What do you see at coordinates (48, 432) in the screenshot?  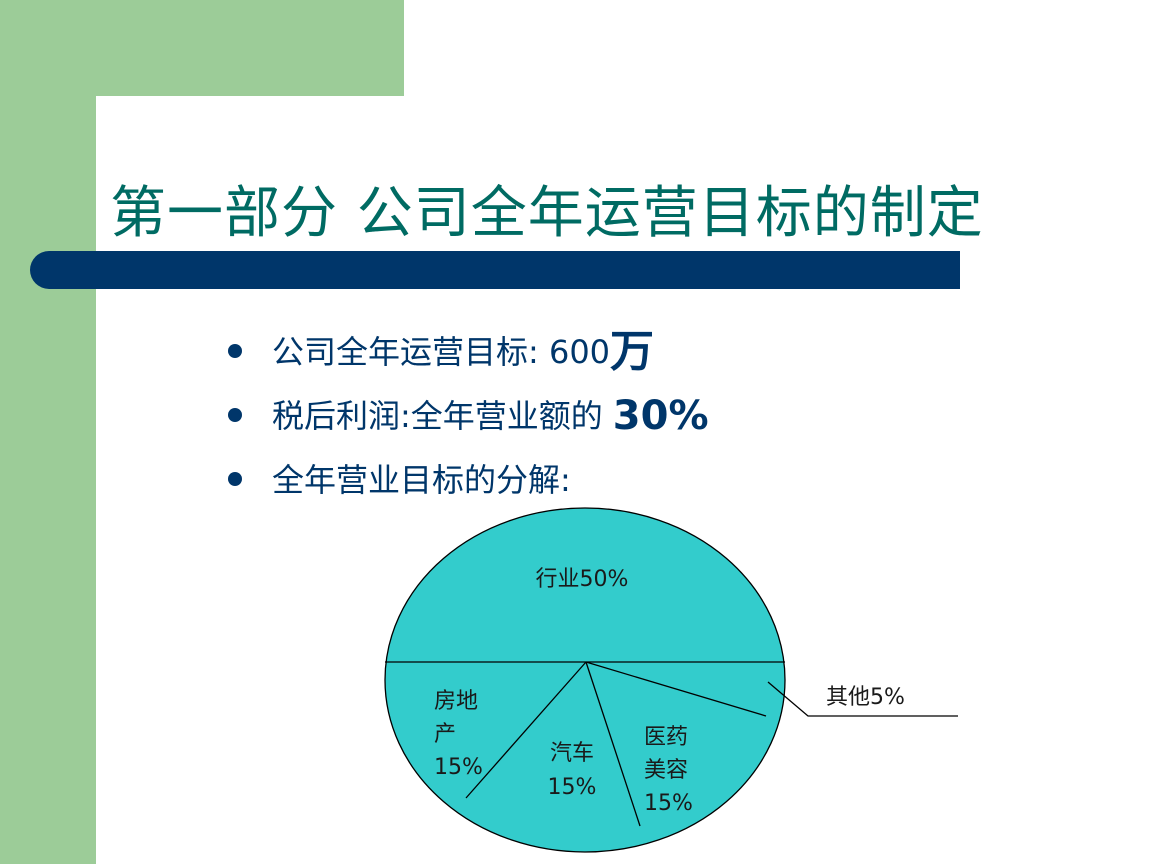 I see `green-left-band` at bounding box center [48, 432].